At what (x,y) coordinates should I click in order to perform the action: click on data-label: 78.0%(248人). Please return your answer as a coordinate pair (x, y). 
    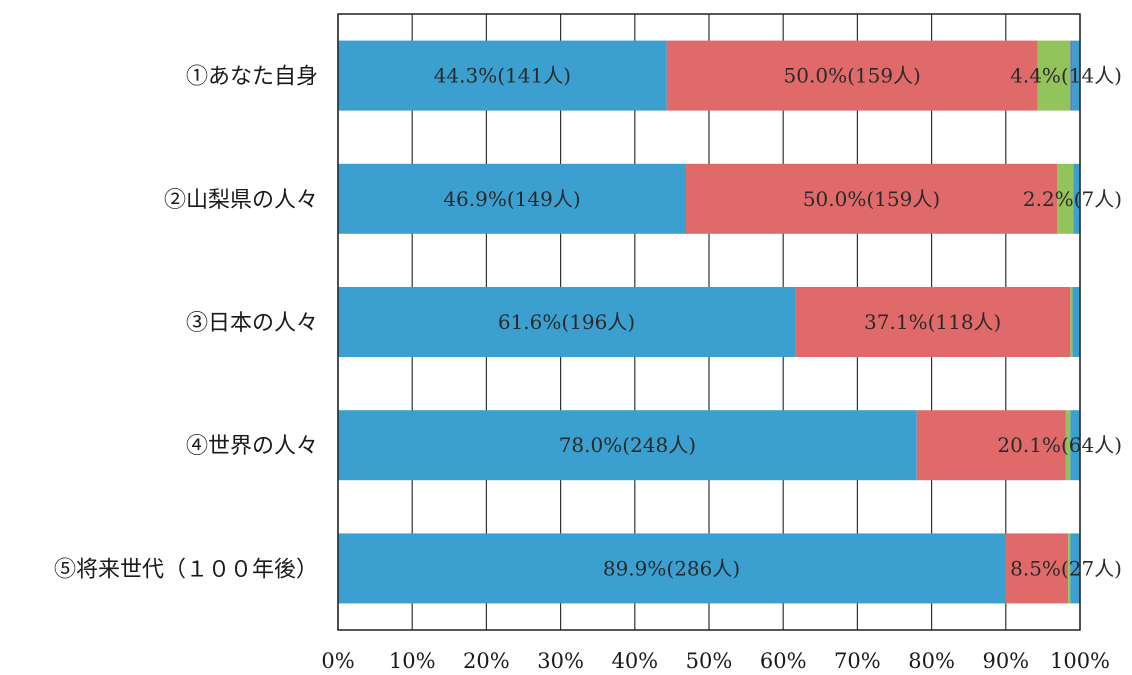
    Looking at the image, I should click on (627, 445).